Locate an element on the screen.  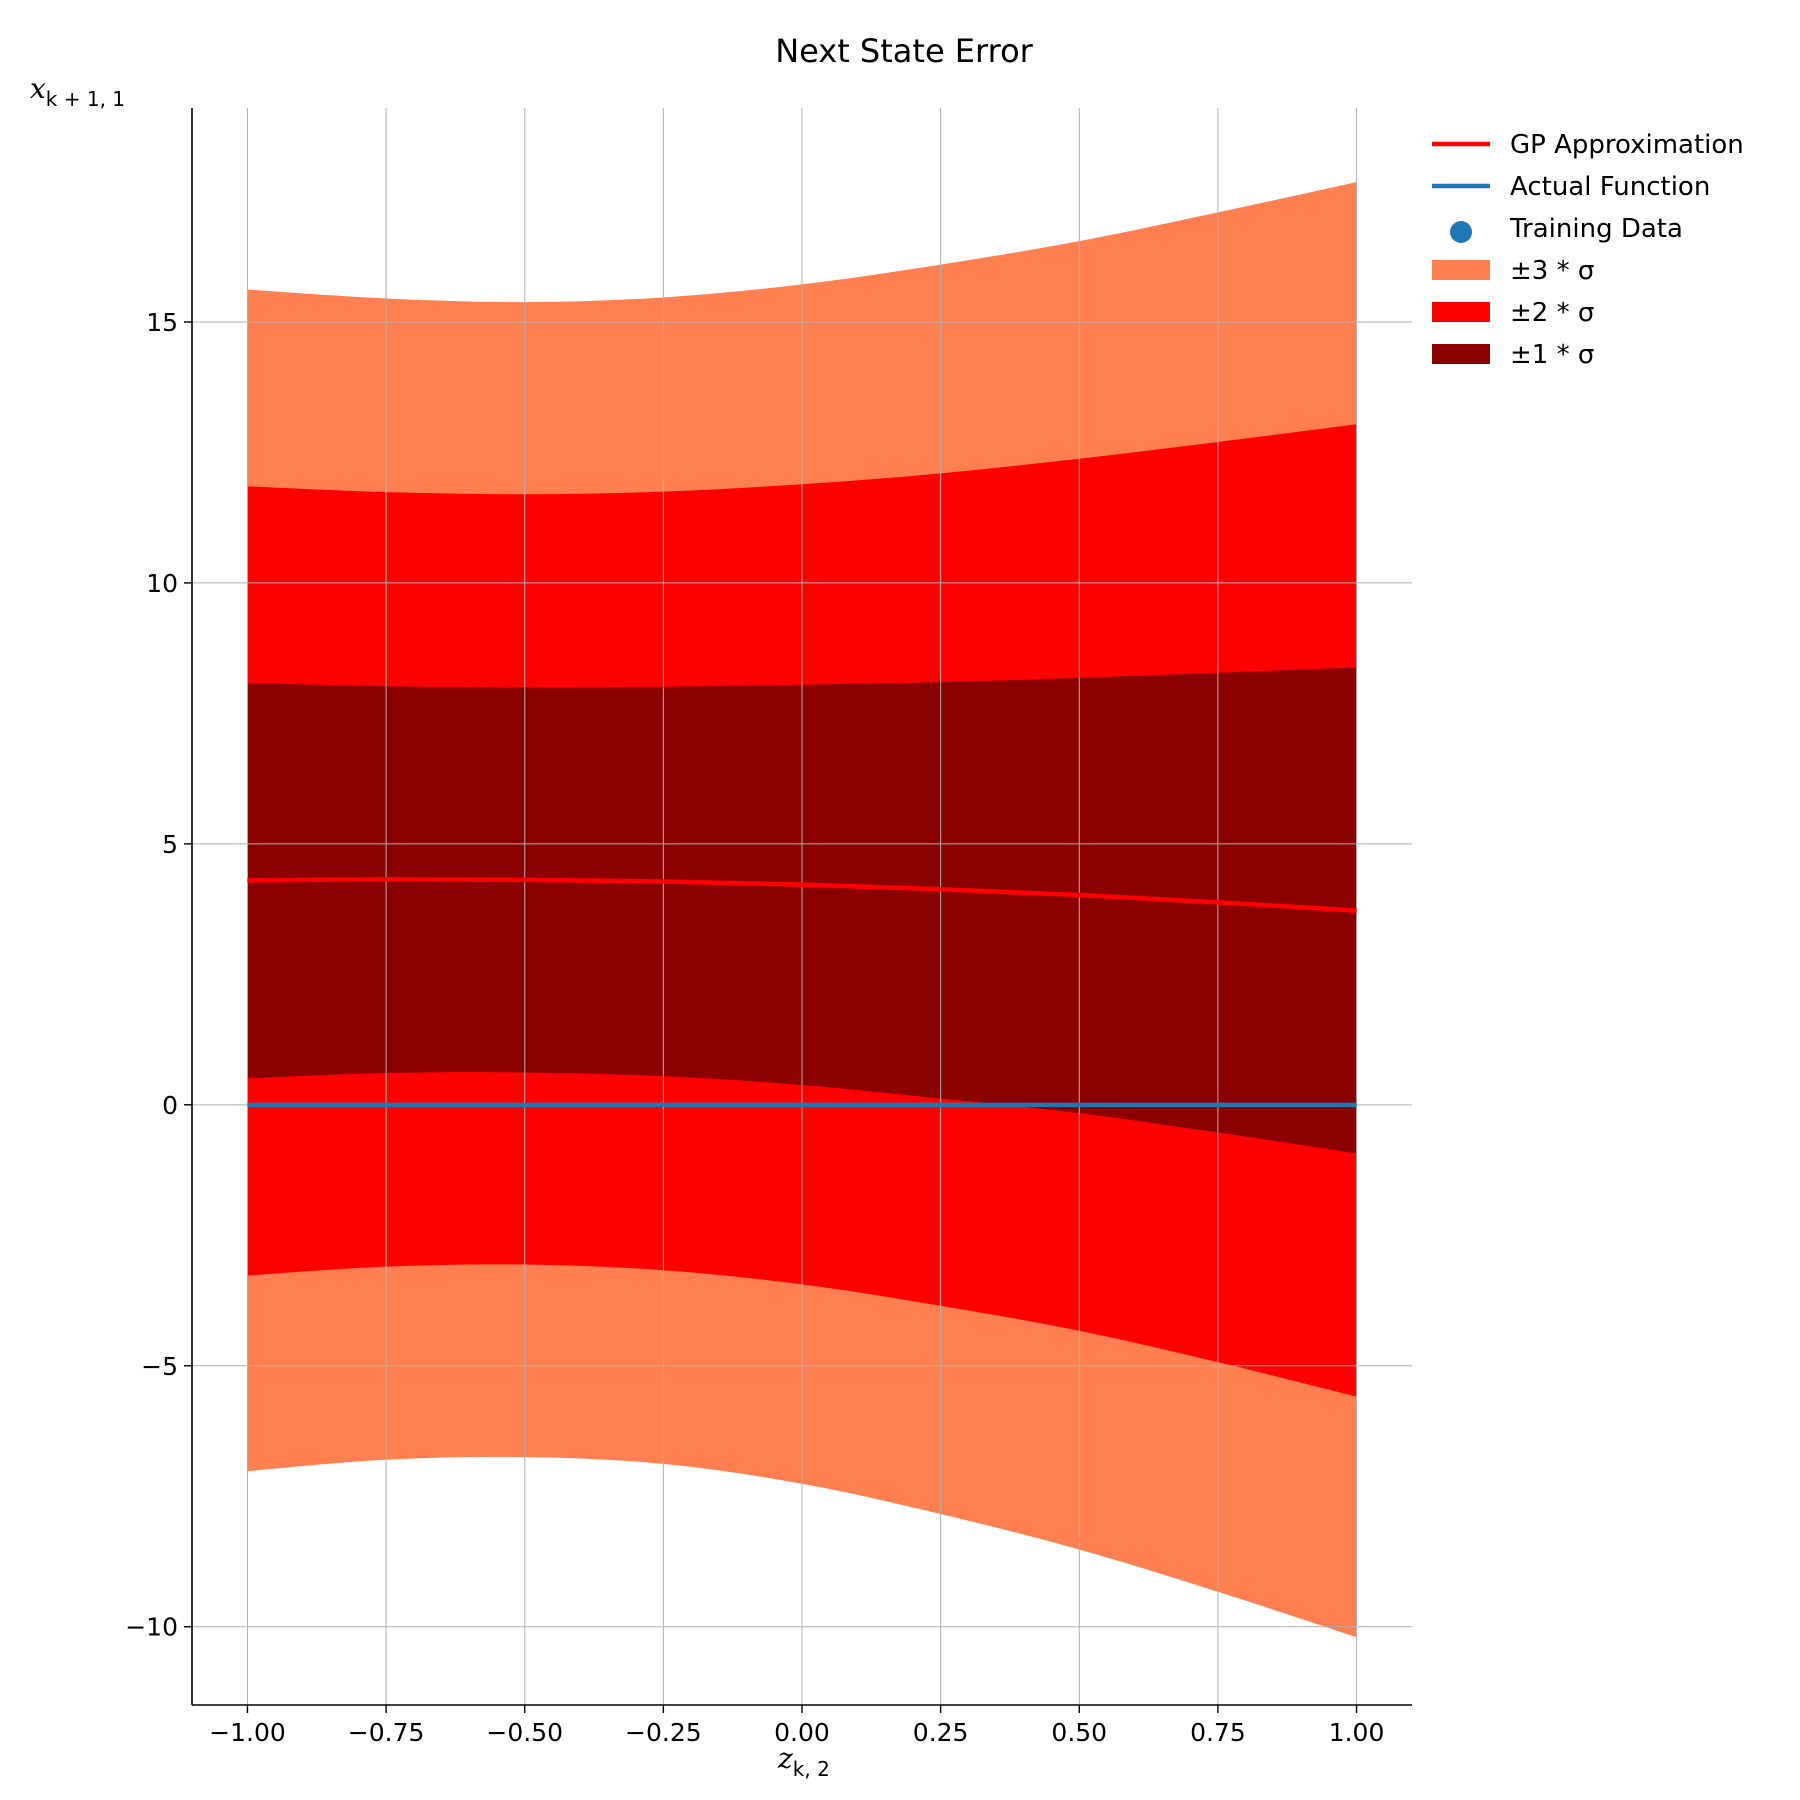
y-tick-label: −5 is located at coordinates (159, 1366).